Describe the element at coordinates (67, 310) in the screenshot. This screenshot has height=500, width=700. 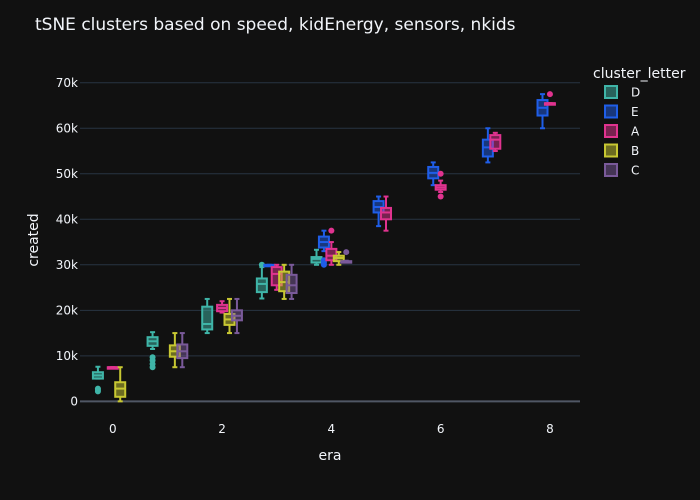
I see `y-tick-label: 20k` at that location.